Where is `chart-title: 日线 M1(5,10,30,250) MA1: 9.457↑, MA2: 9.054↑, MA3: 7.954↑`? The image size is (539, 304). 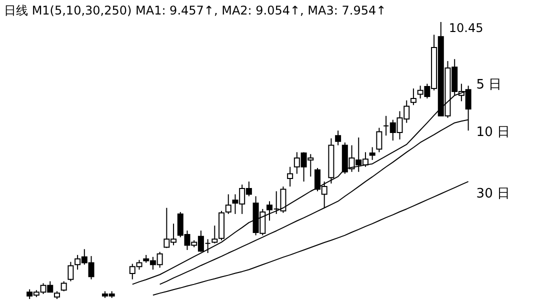 chart-title: 日线 M1(5,10,30,250) MA1: 9.457↑, MA2: 9.054↑, MA3: 7.954↑ is located at coordinates (195, 11).